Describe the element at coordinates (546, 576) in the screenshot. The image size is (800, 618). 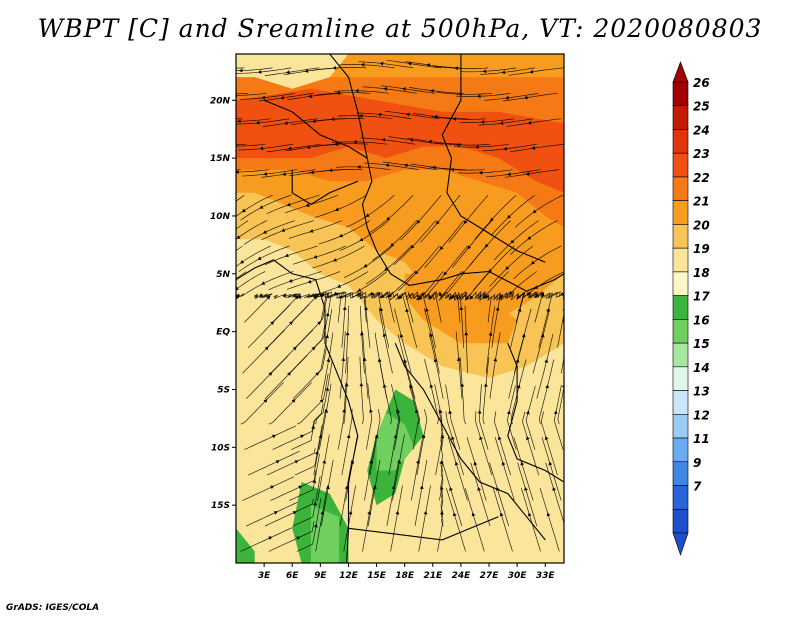
I see `x-tick-label: 33E` at that location.